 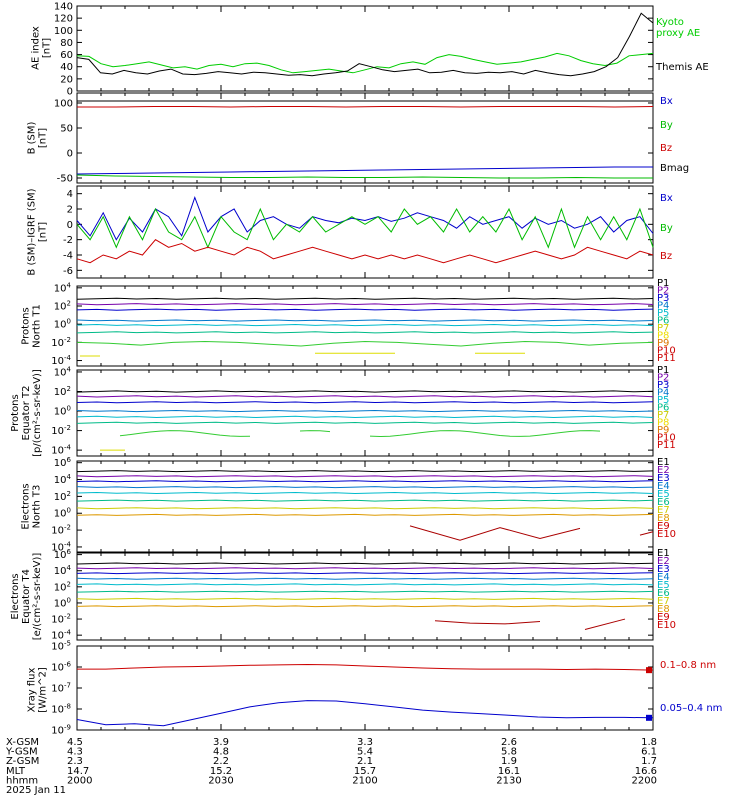 What do you see at coordinates (26, 325) in the screenshot?
I see `pn-ylabel-line: Protons` at bounding box center [26, 325].